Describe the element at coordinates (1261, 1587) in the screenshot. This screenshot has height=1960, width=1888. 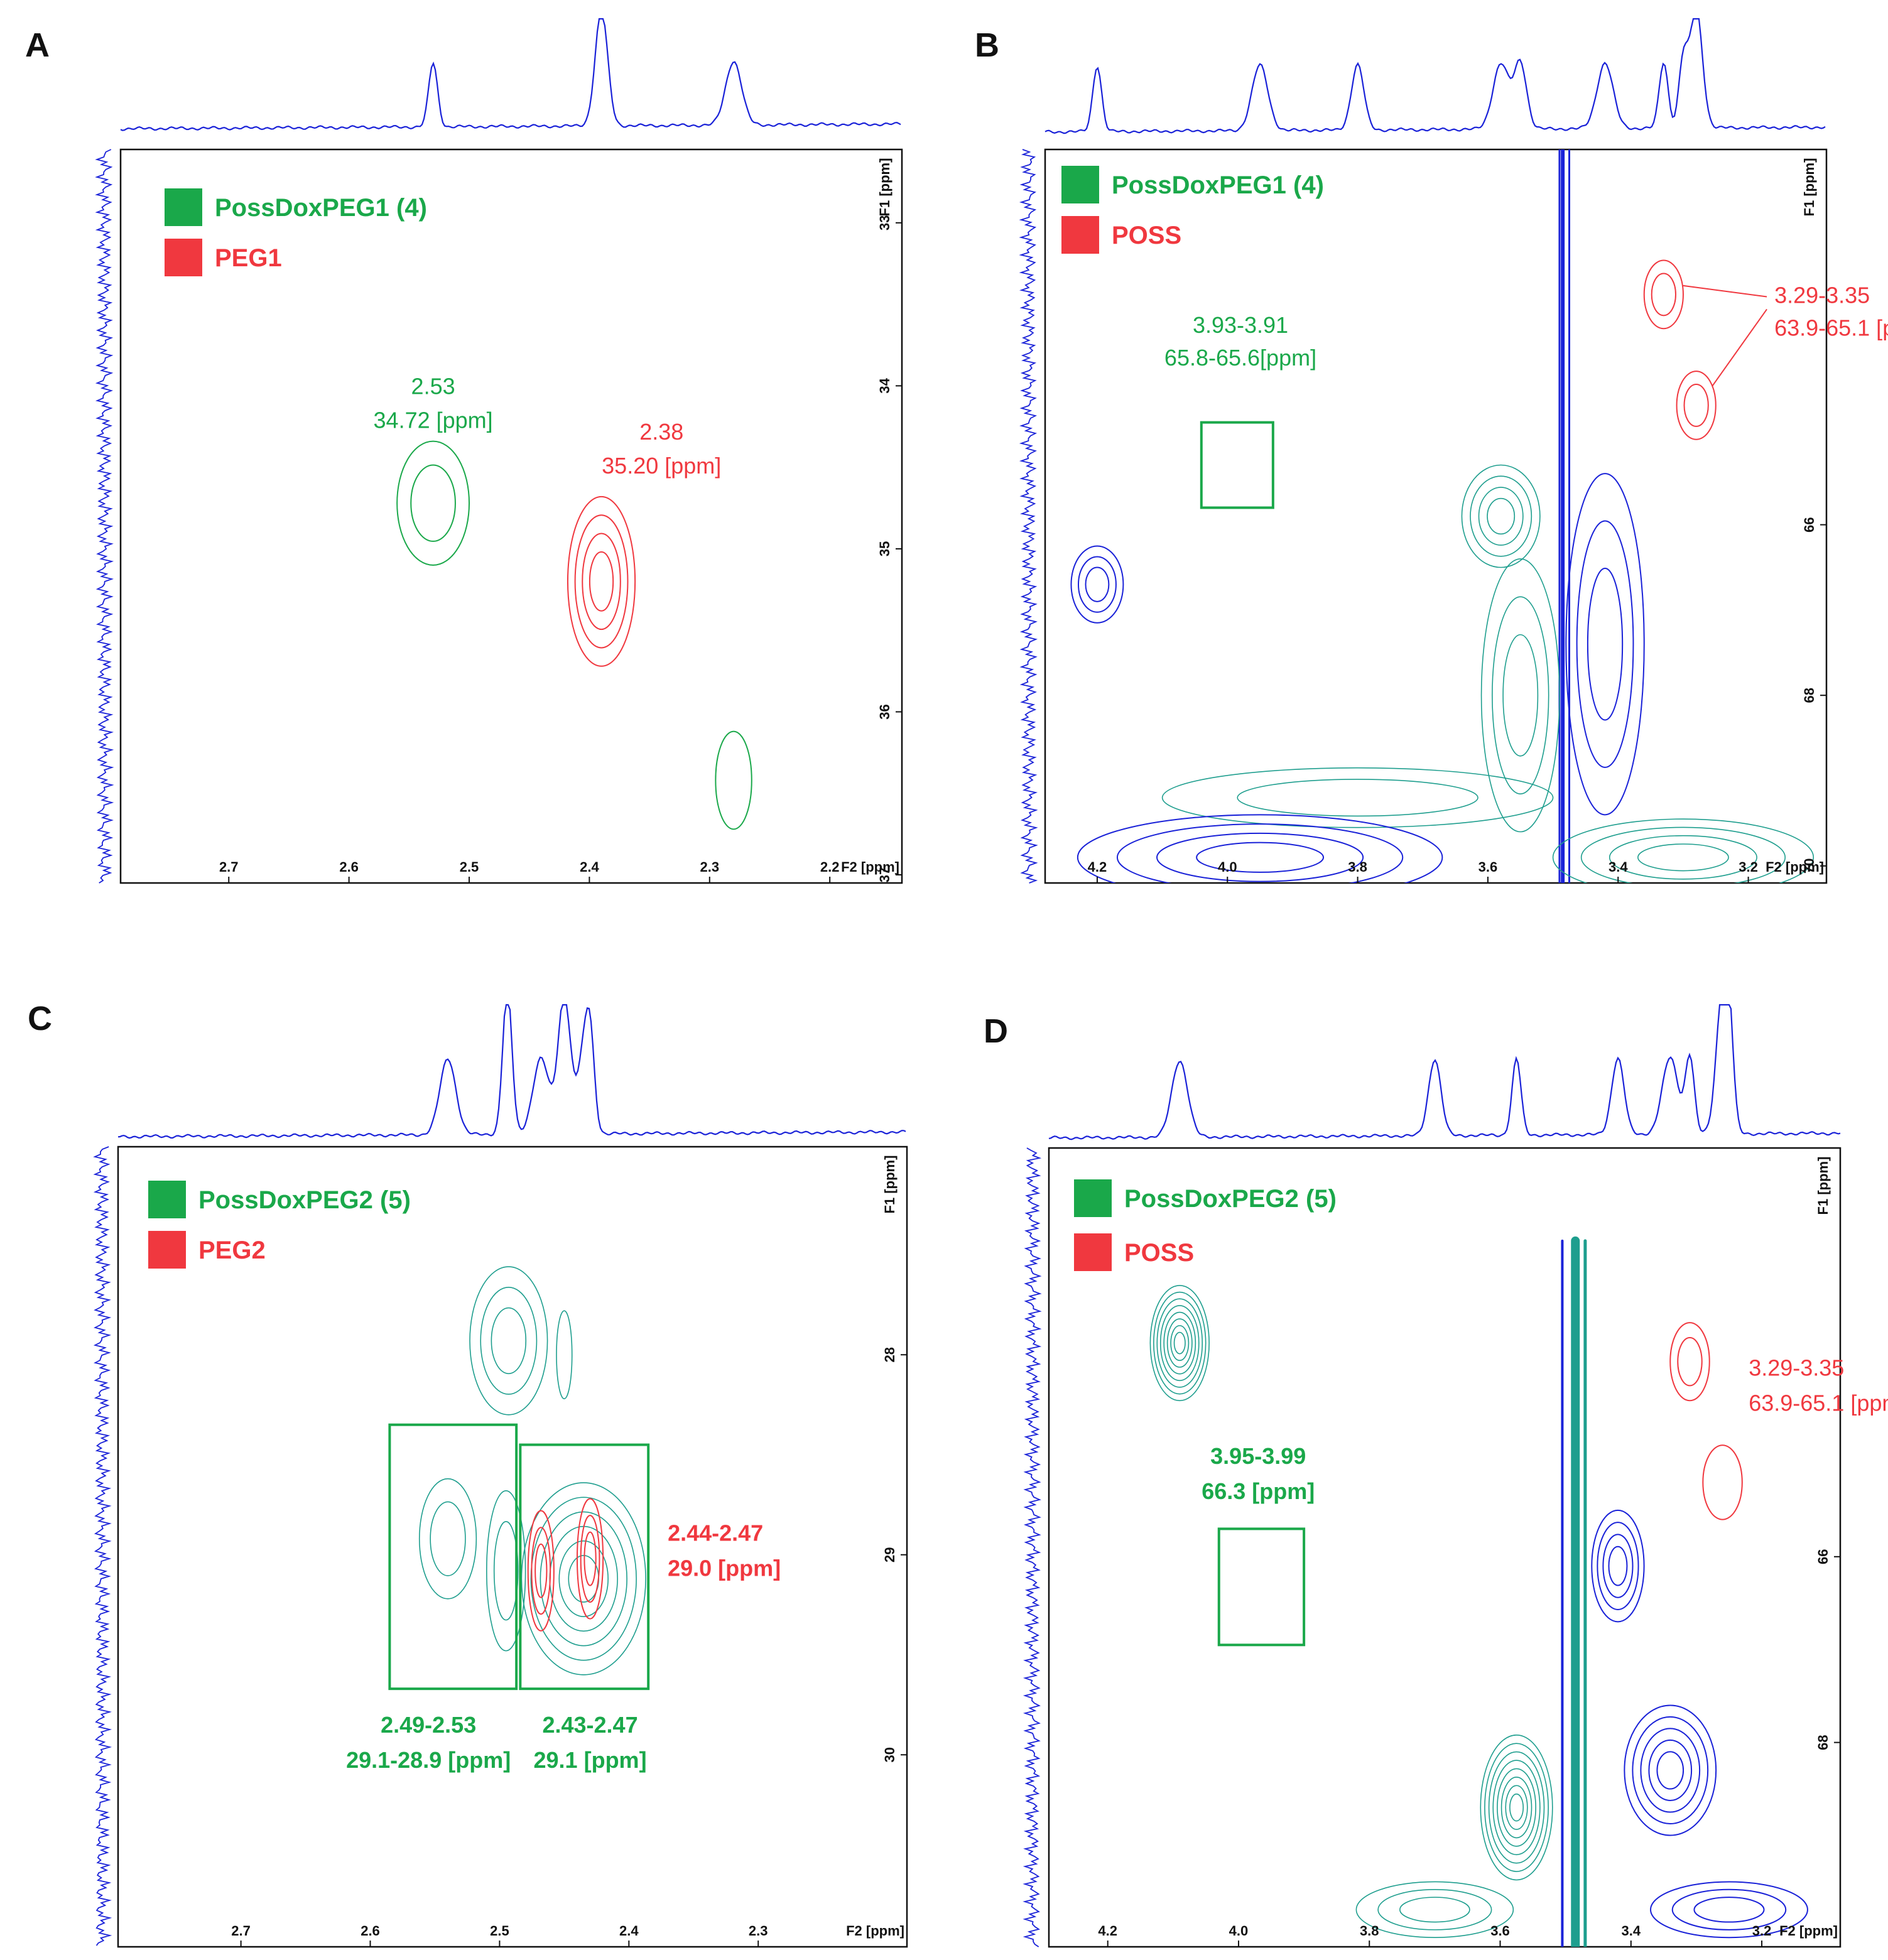
I see `highlight-box` at that location.